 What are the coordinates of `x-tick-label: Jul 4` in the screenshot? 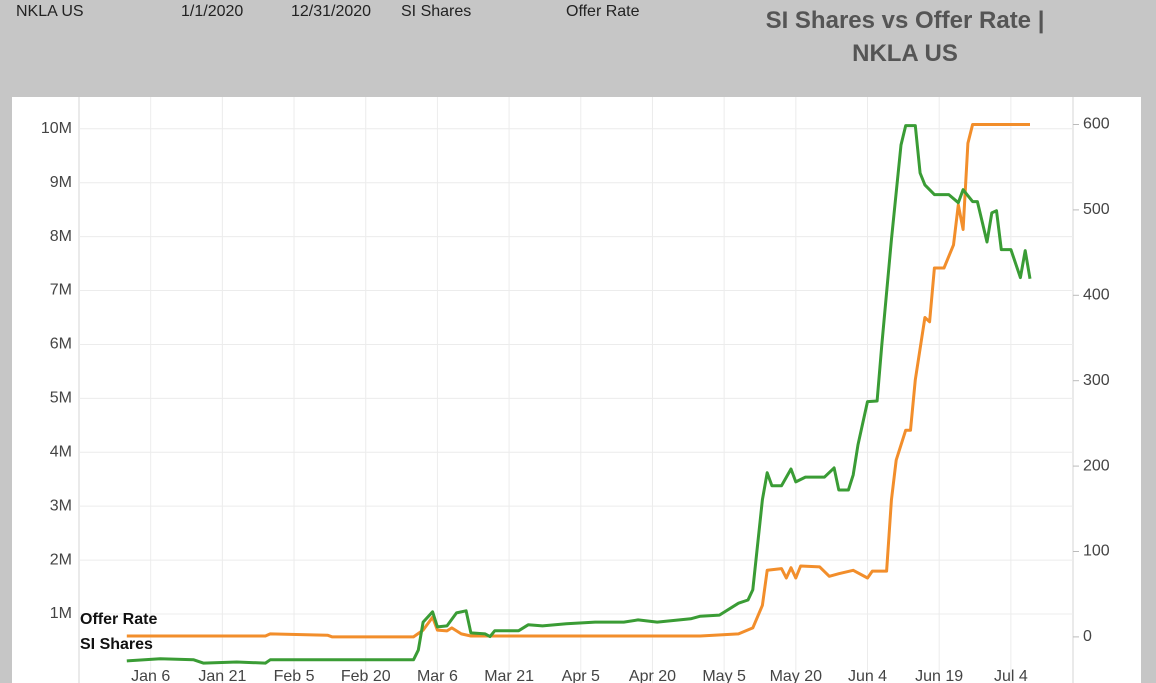 It's located at (1011, 675).